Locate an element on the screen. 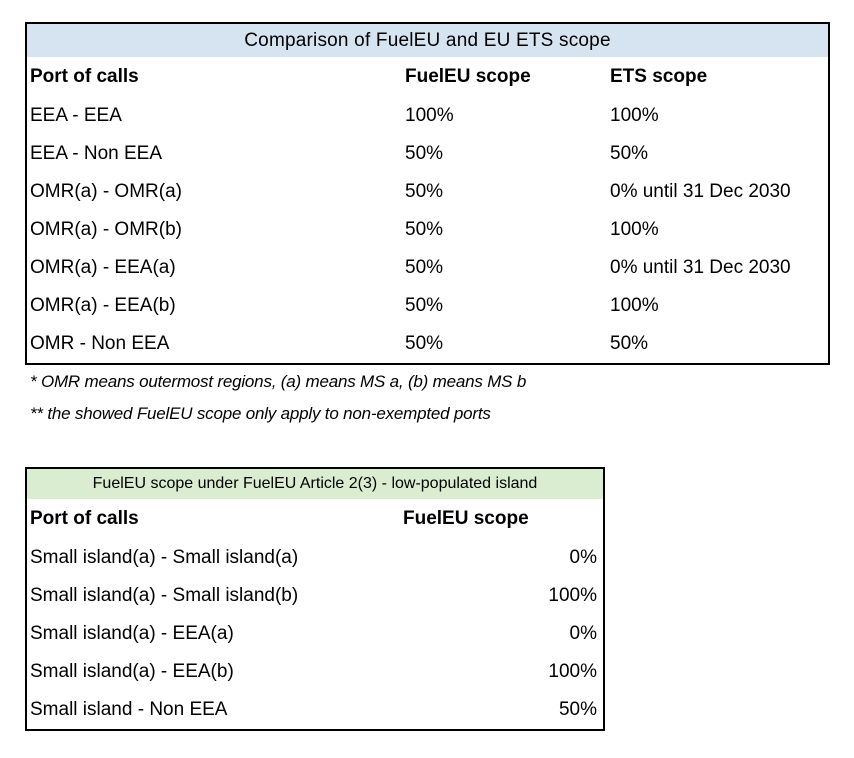  port-of-calls-cell: OMR(a) - EEA(a) is located at coordinates (103, 267).